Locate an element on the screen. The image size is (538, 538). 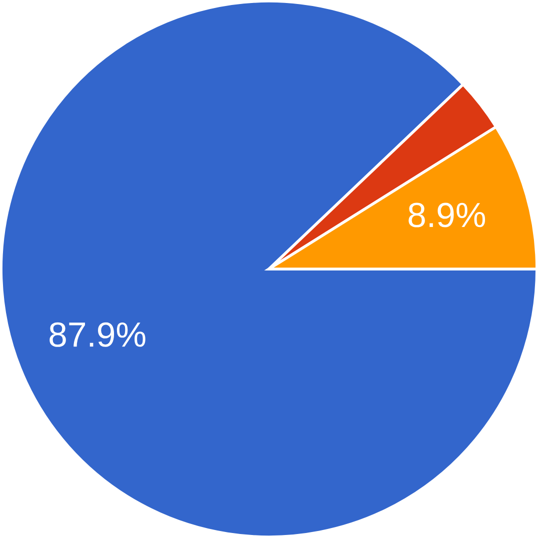
data-label: 87.9% is located at coordinates (98, 334).